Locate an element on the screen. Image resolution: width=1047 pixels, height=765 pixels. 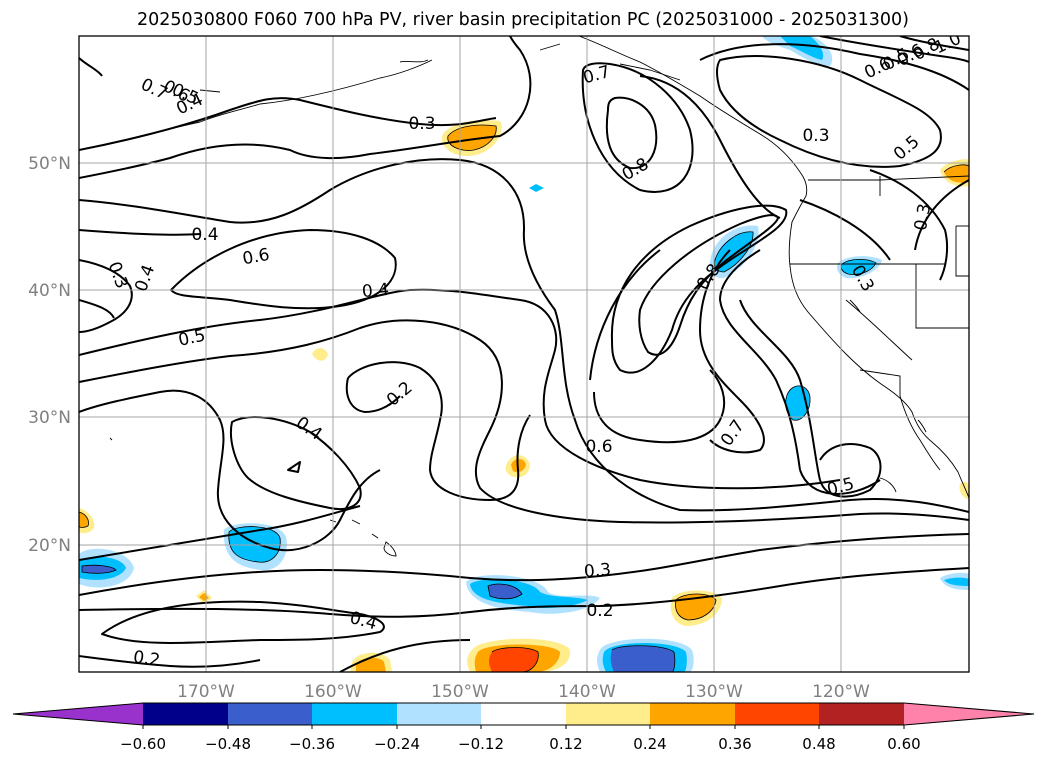
colorbar-tick-label: −0.48 is located at coordinates (228, 744).